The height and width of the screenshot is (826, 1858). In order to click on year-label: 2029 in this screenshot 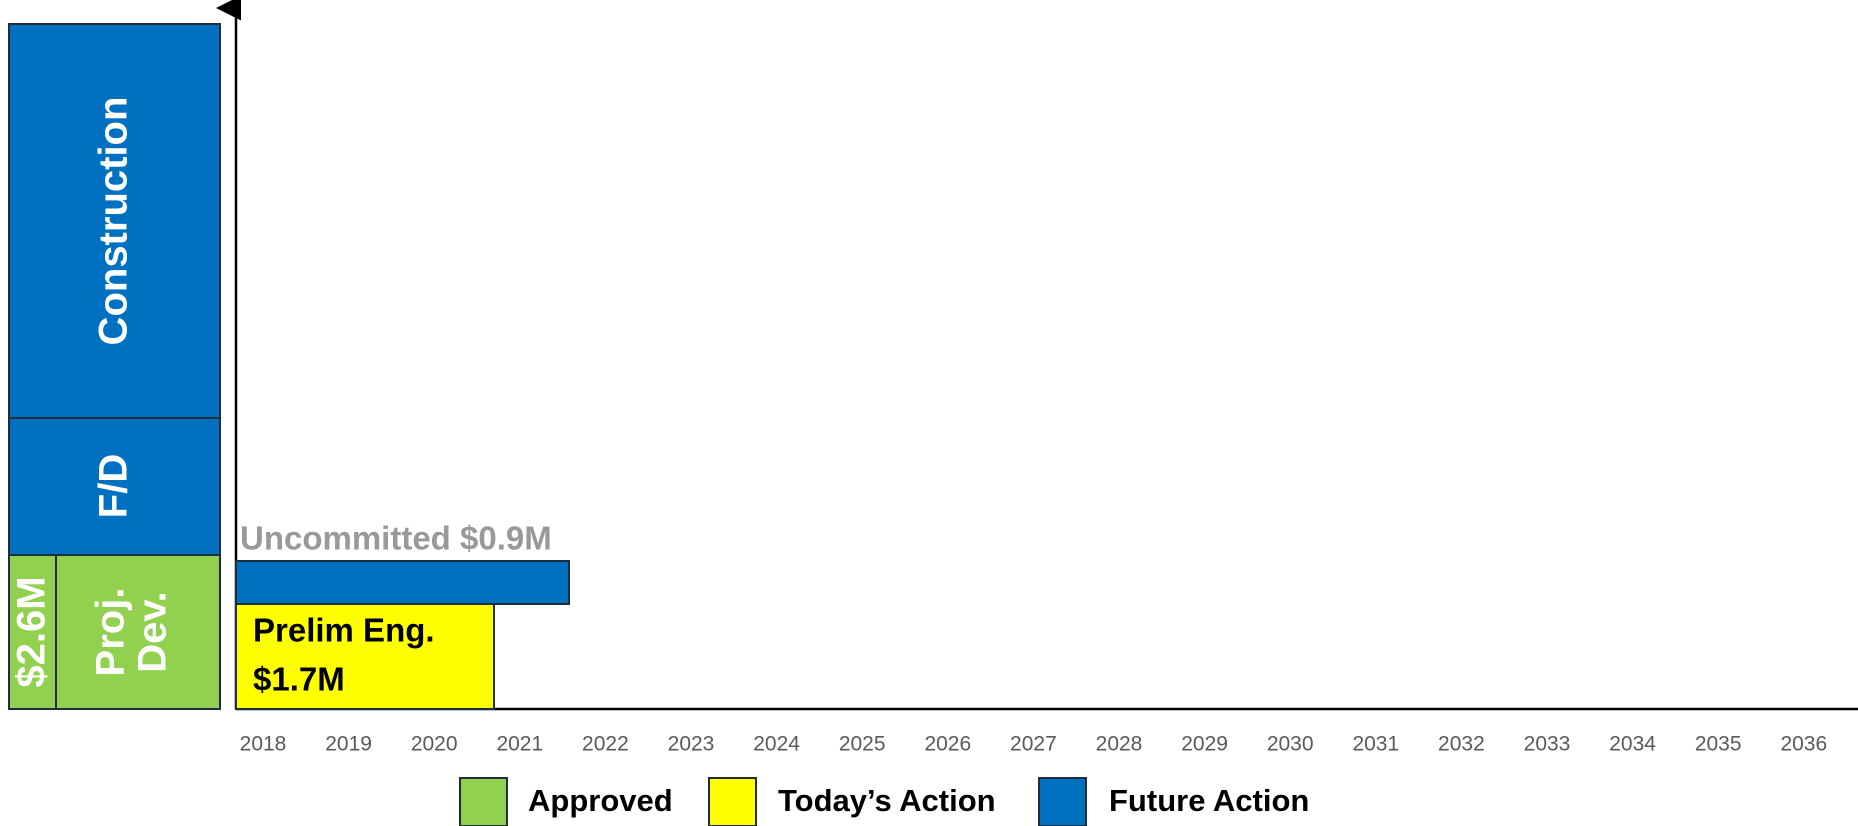, I will do `click(1204, 744)`.